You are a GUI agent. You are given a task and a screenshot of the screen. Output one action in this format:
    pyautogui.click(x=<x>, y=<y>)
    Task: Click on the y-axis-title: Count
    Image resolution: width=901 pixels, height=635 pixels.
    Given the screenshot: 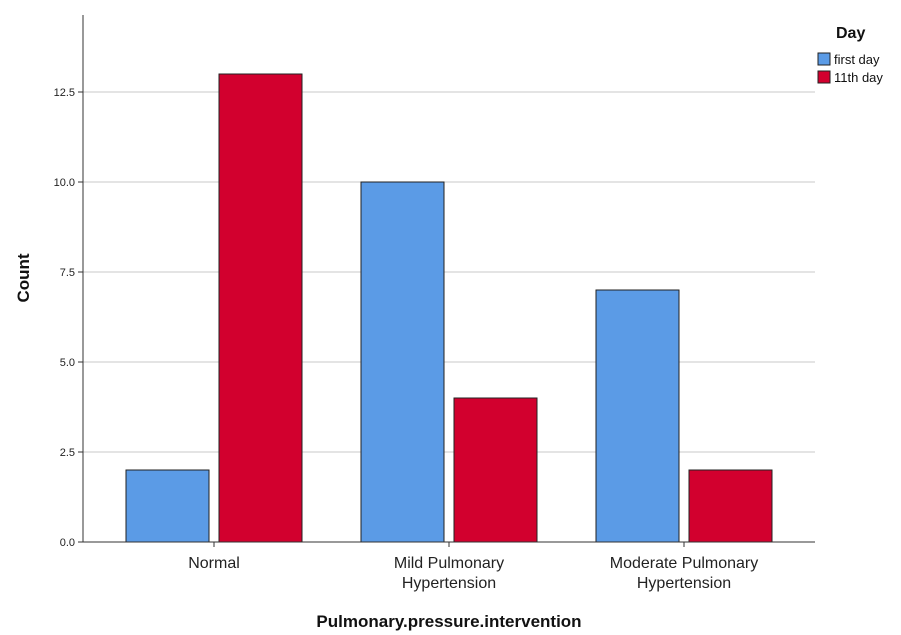 What is the action you would take?
    pyautogui.click(x=23, y=277)
    